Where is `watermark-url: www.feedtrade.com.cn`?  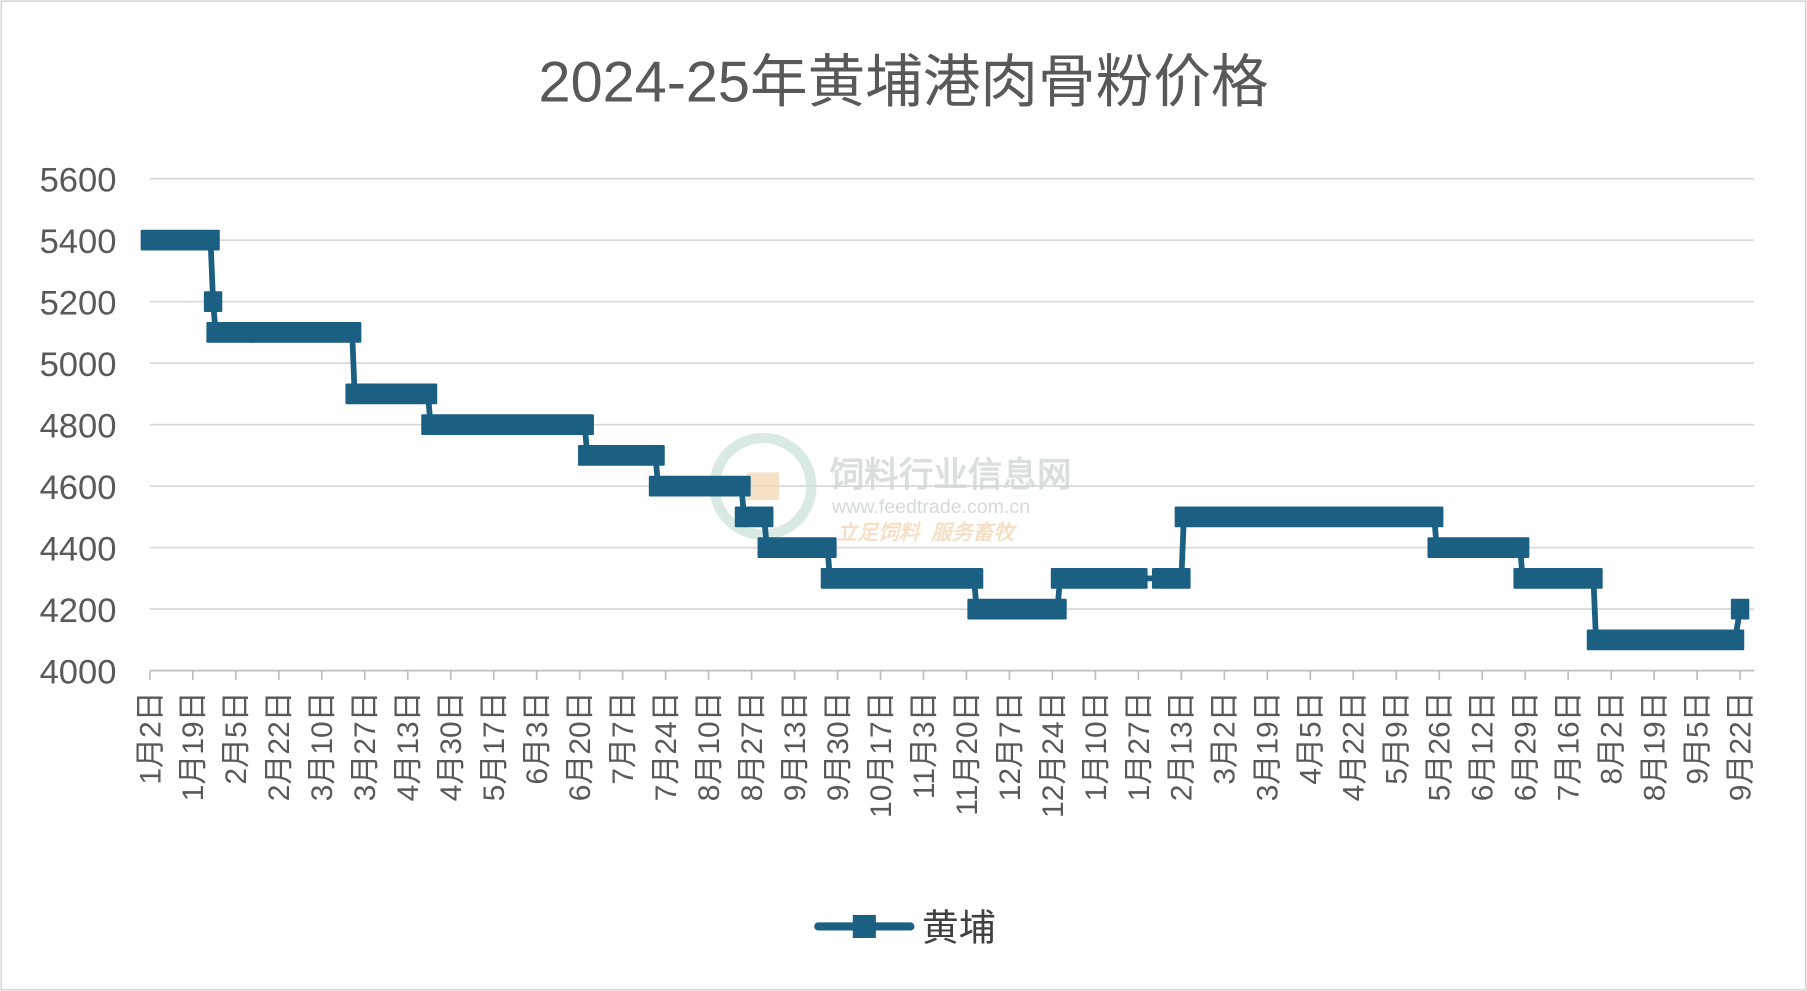 watermark-url: www.feedtrade.com.cn is located at coordinates (930, 507).